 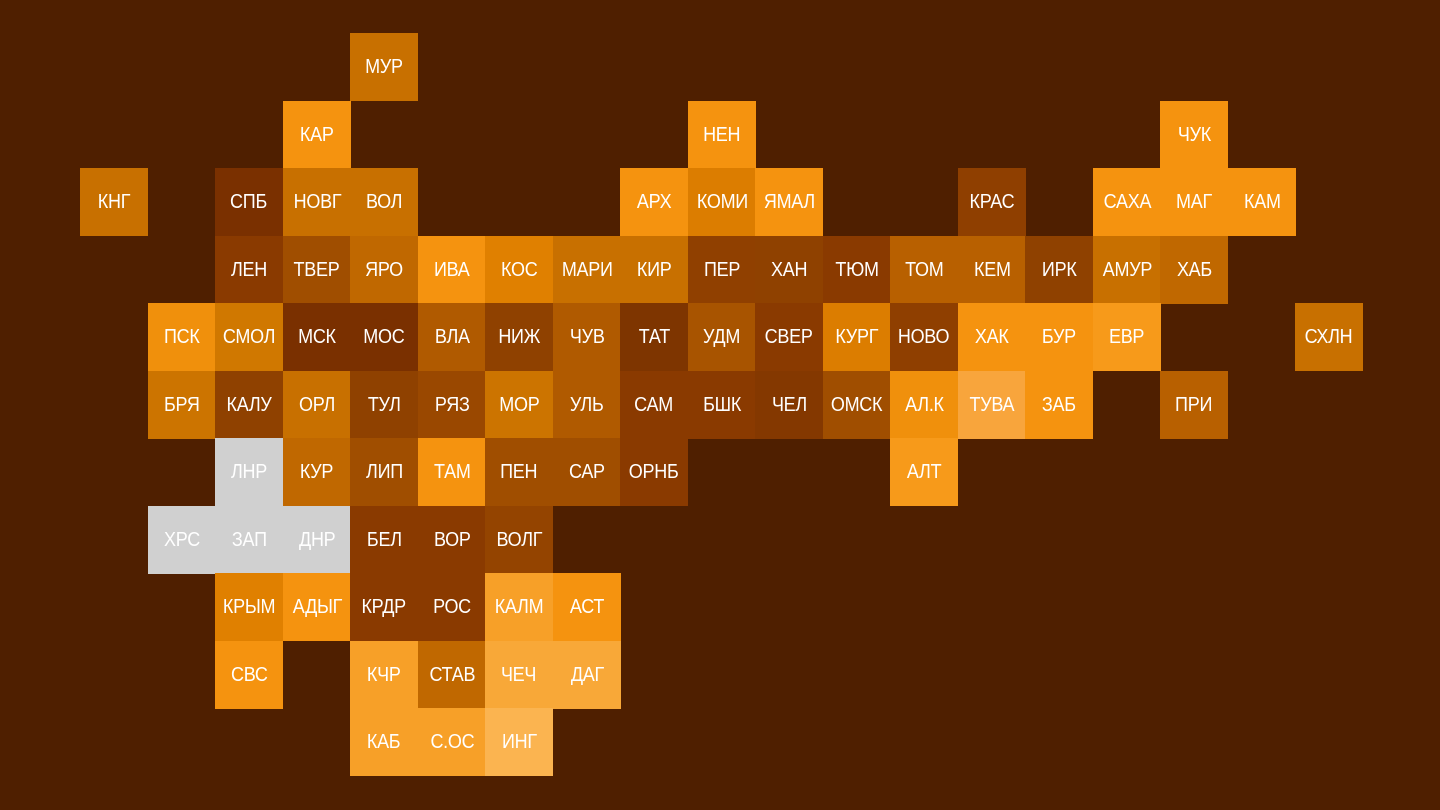 I want to click on region-tile: С.ОС, so click(x=452, y=742).